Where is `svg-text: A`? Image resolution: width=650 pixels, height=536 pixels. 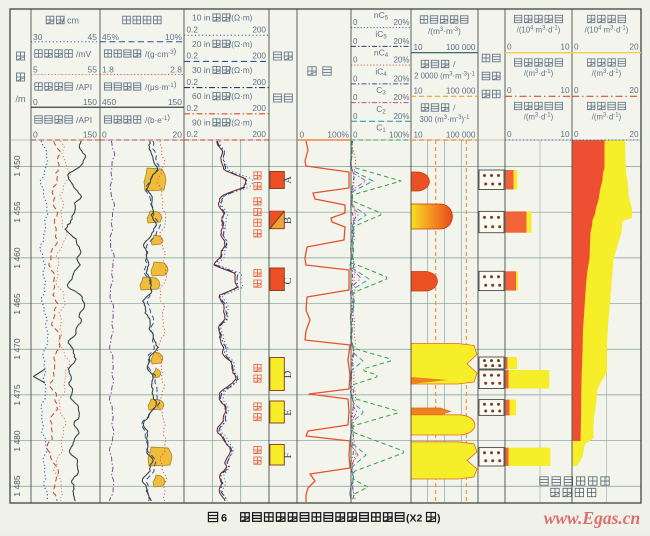 svg-text: A is located at coordinates (288, 180).